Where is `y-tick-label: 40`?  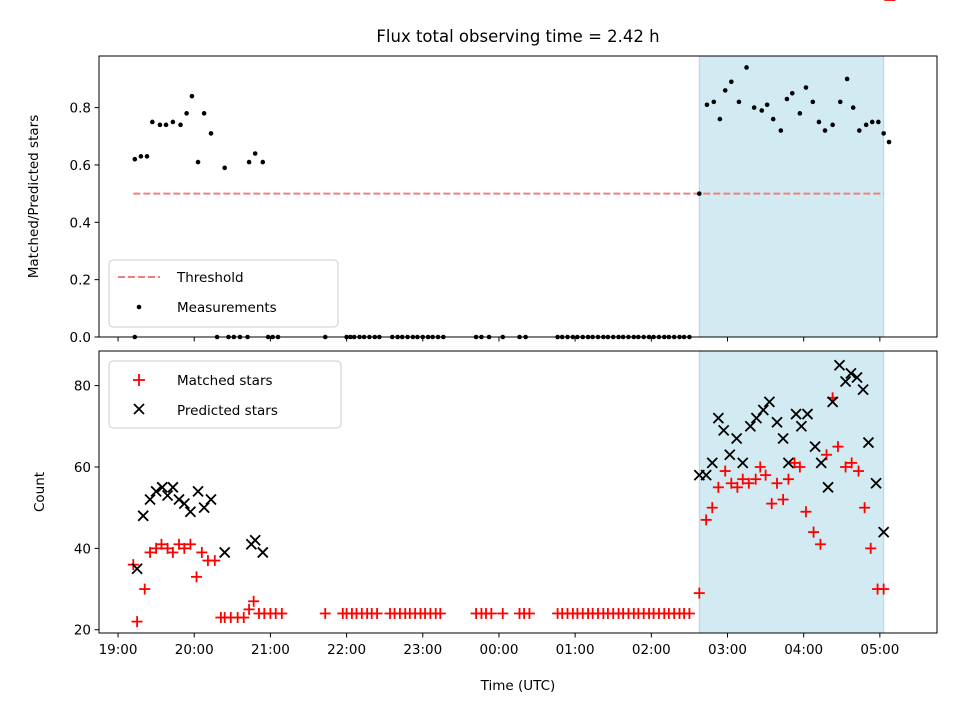
y-tick-label: 40 is located at coordinates (82, 549).